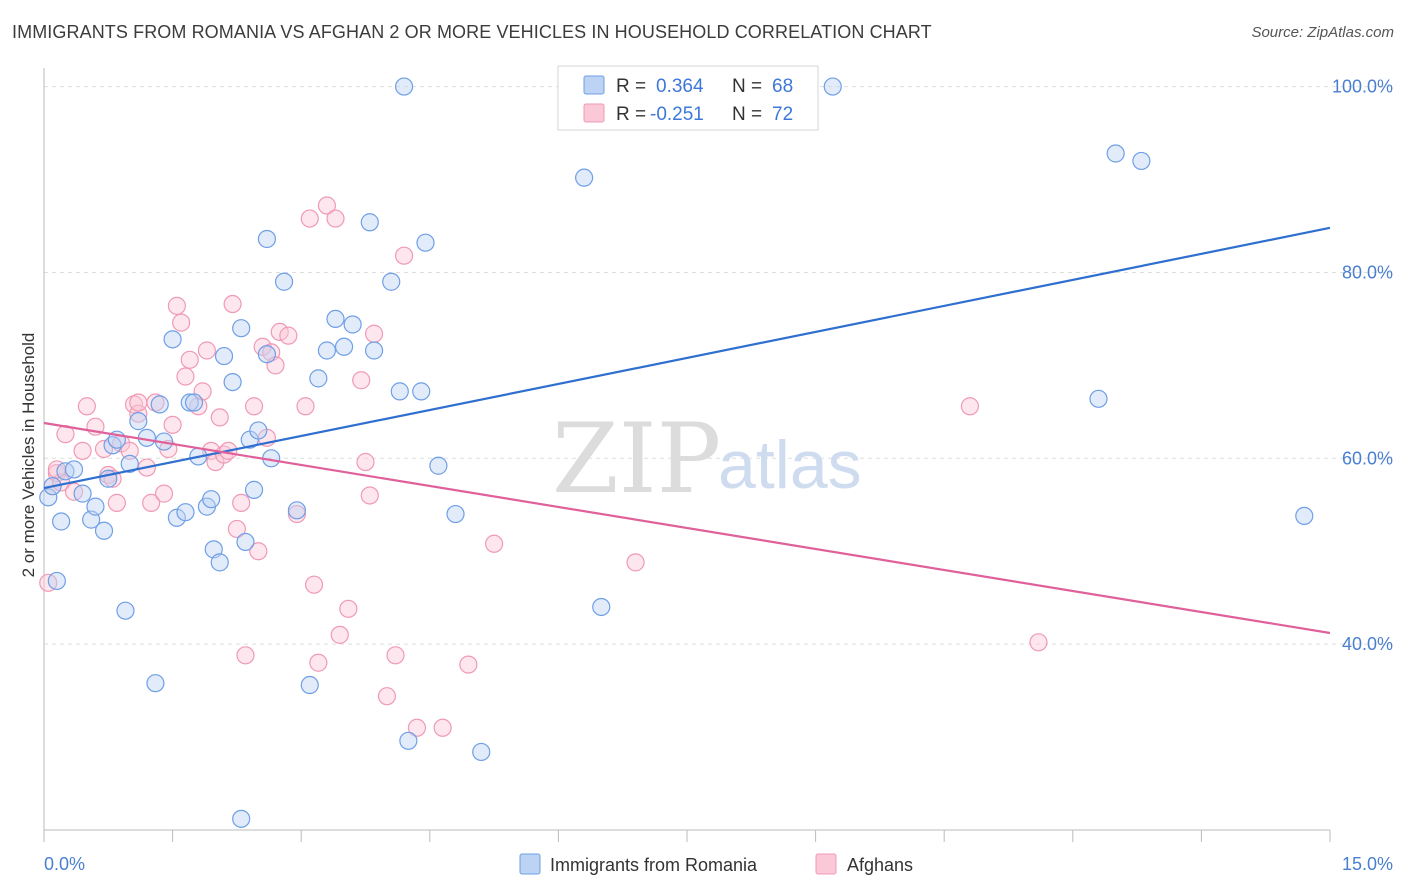  I want to click on legend-r-label-romania: R =, so click(631, 86).